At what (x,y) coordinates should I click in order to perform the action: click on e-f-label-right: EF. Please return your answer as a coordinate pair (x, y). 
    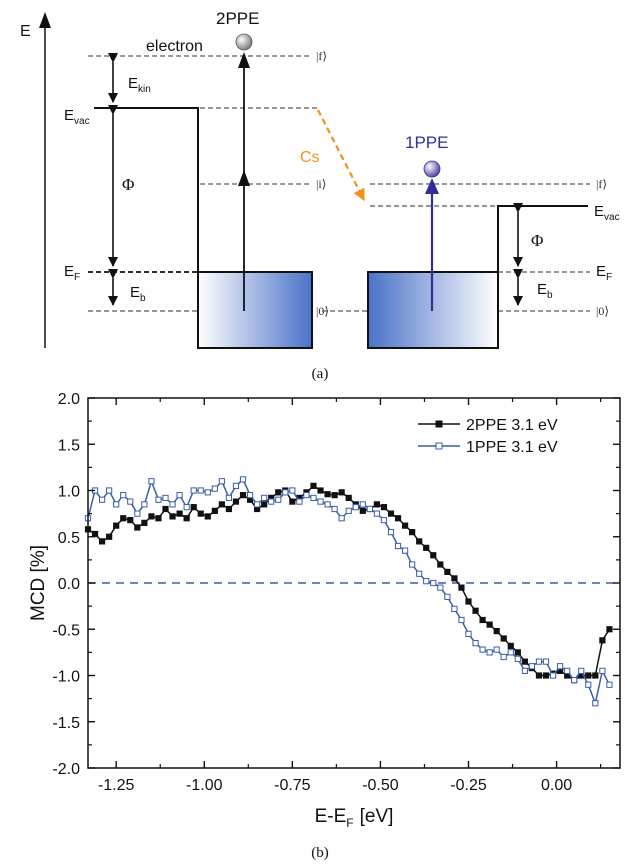
    Looking at the image, I should click on (604, 273).